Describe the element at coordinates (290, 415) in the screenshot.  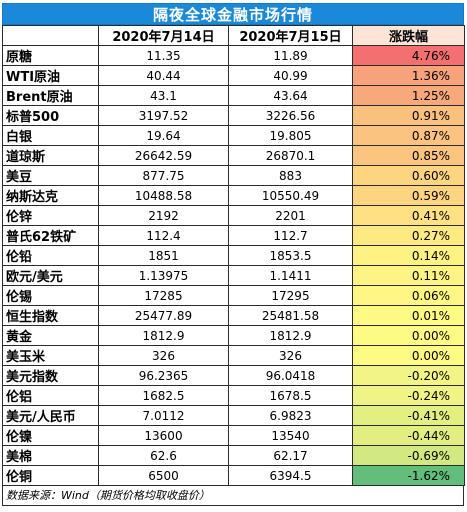
I see `row-value-date-2: 6.9823` at that location.